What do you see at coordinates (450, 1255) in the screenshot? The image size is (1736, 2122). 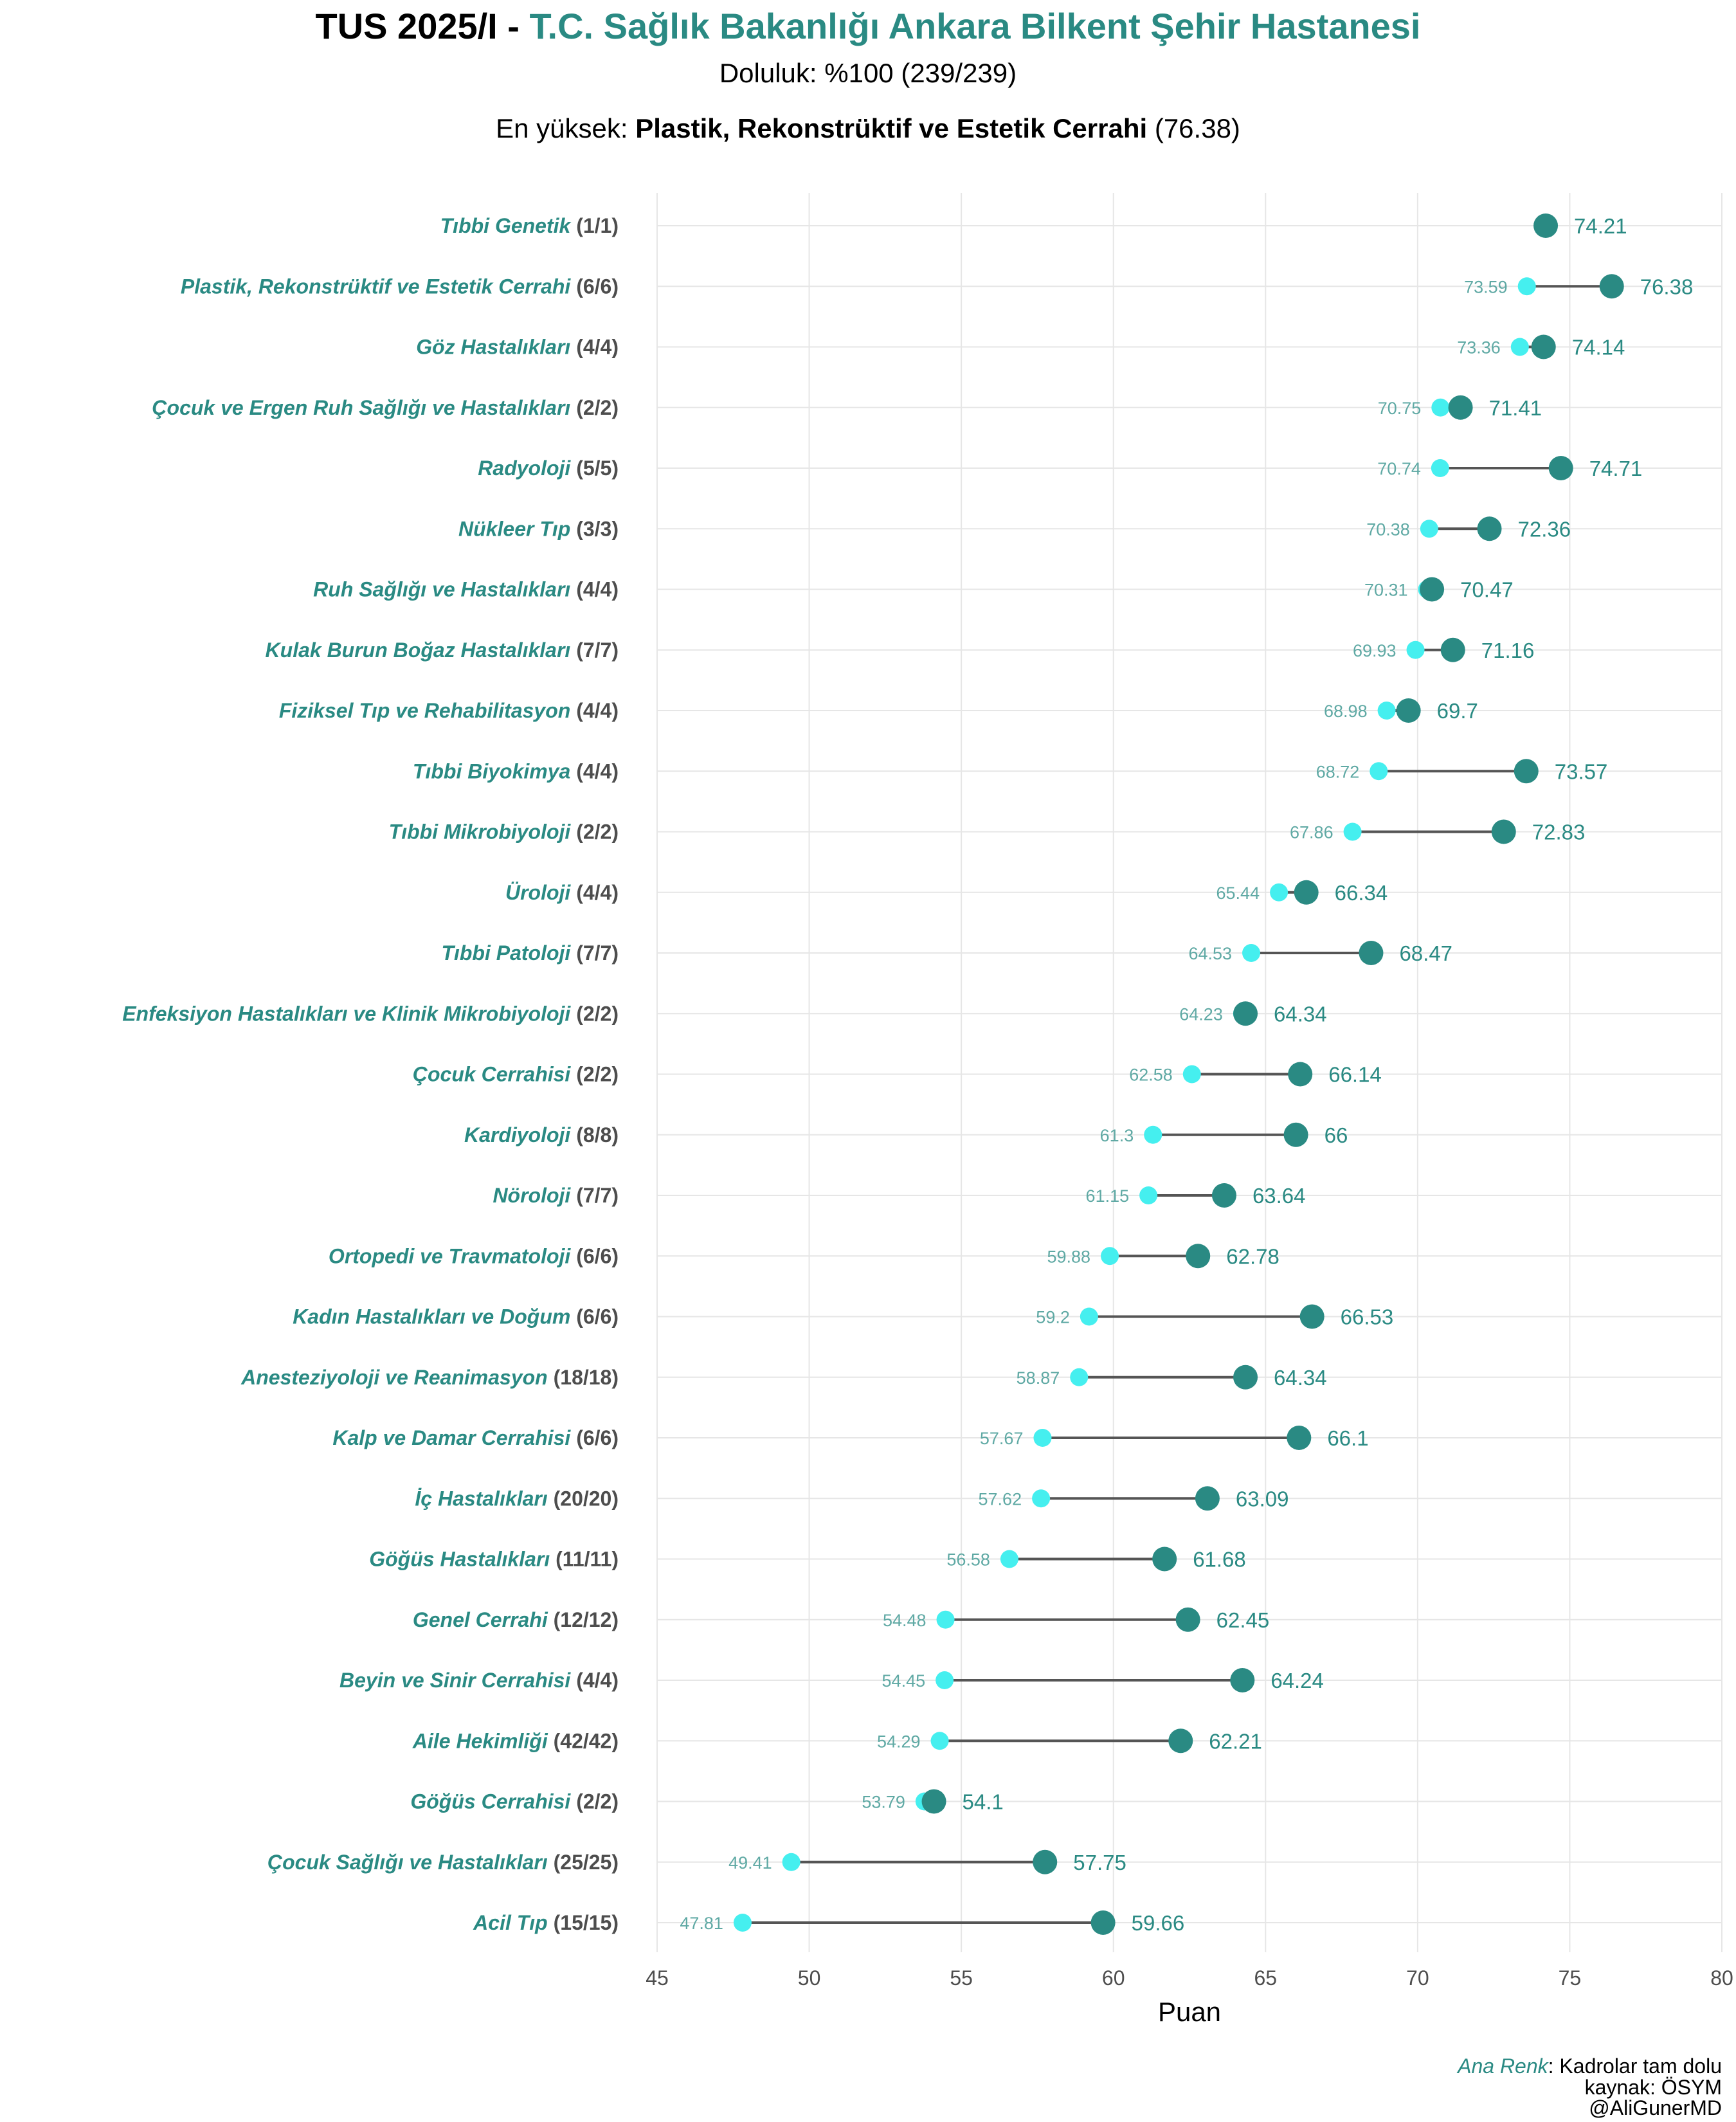 I see `category-name: Ortopedi ve Travmatoloji` at bounding box center [450, 1255].